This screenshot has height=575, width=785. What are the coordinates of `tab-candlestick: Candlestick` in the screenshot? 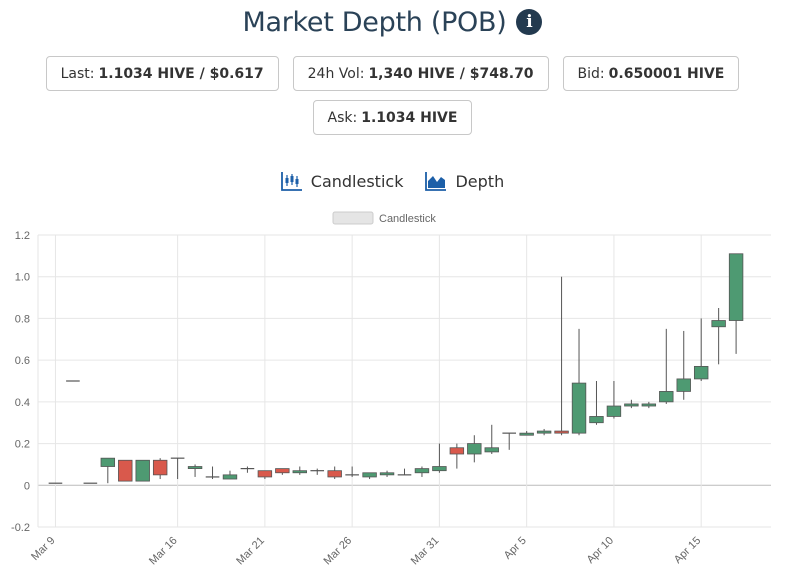 It's located at (342, 181).